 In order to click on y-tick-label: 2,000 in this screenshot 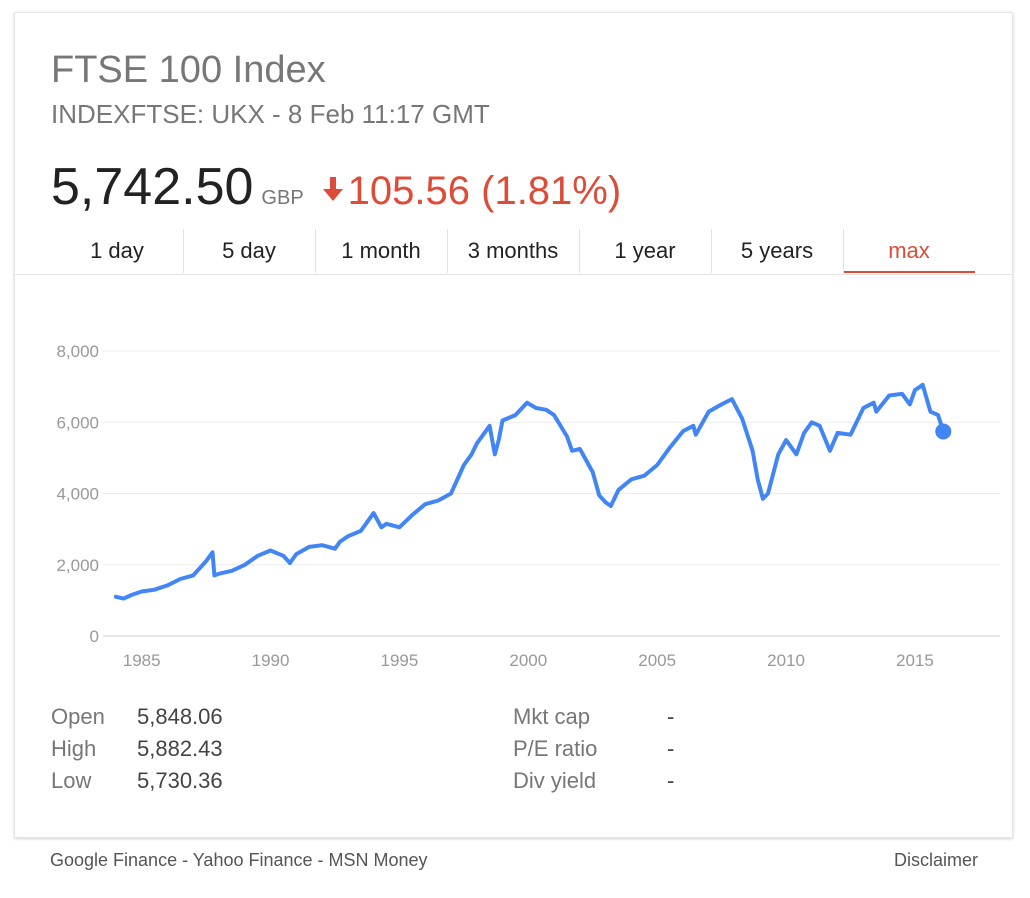, I will do `click(77, 565)`.